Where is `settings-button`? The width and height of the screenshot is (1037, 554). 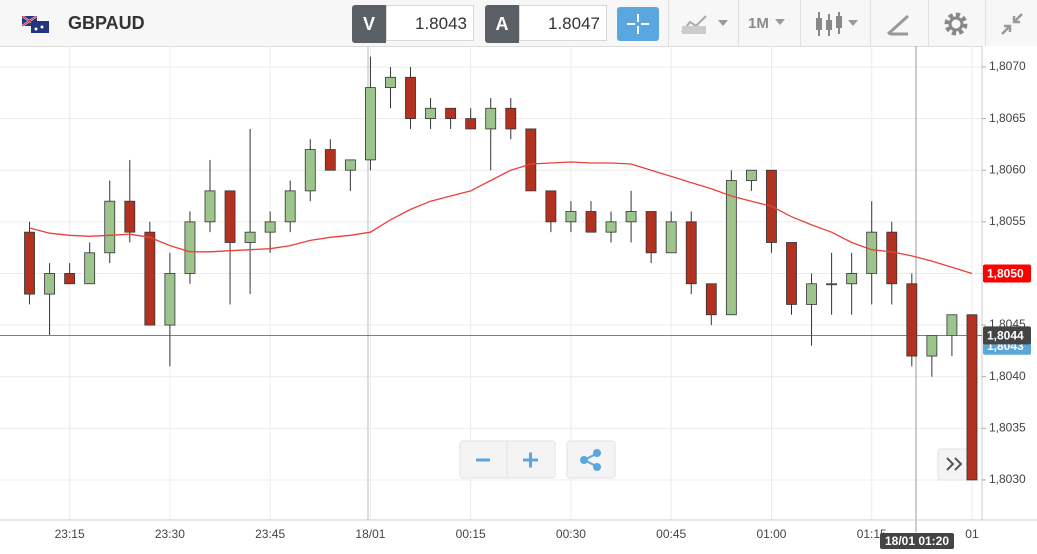 settings-button is located at coordinates (956, 24).